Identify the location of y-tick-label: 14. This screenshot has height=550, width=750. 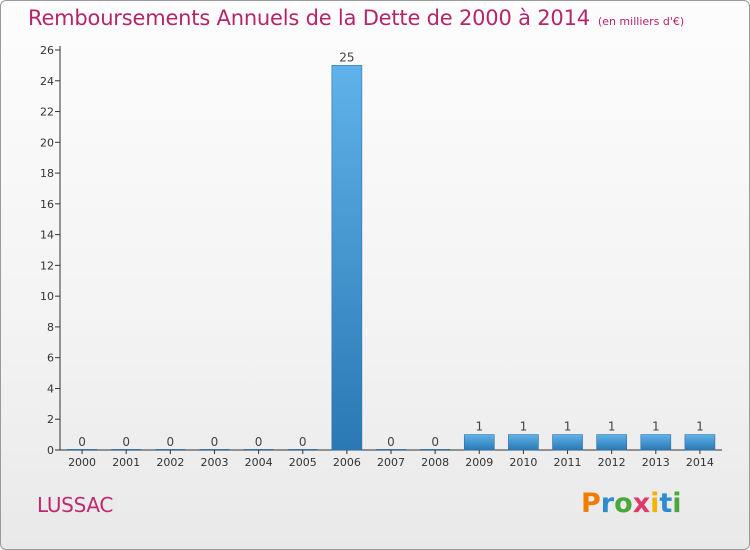
(47, 235).